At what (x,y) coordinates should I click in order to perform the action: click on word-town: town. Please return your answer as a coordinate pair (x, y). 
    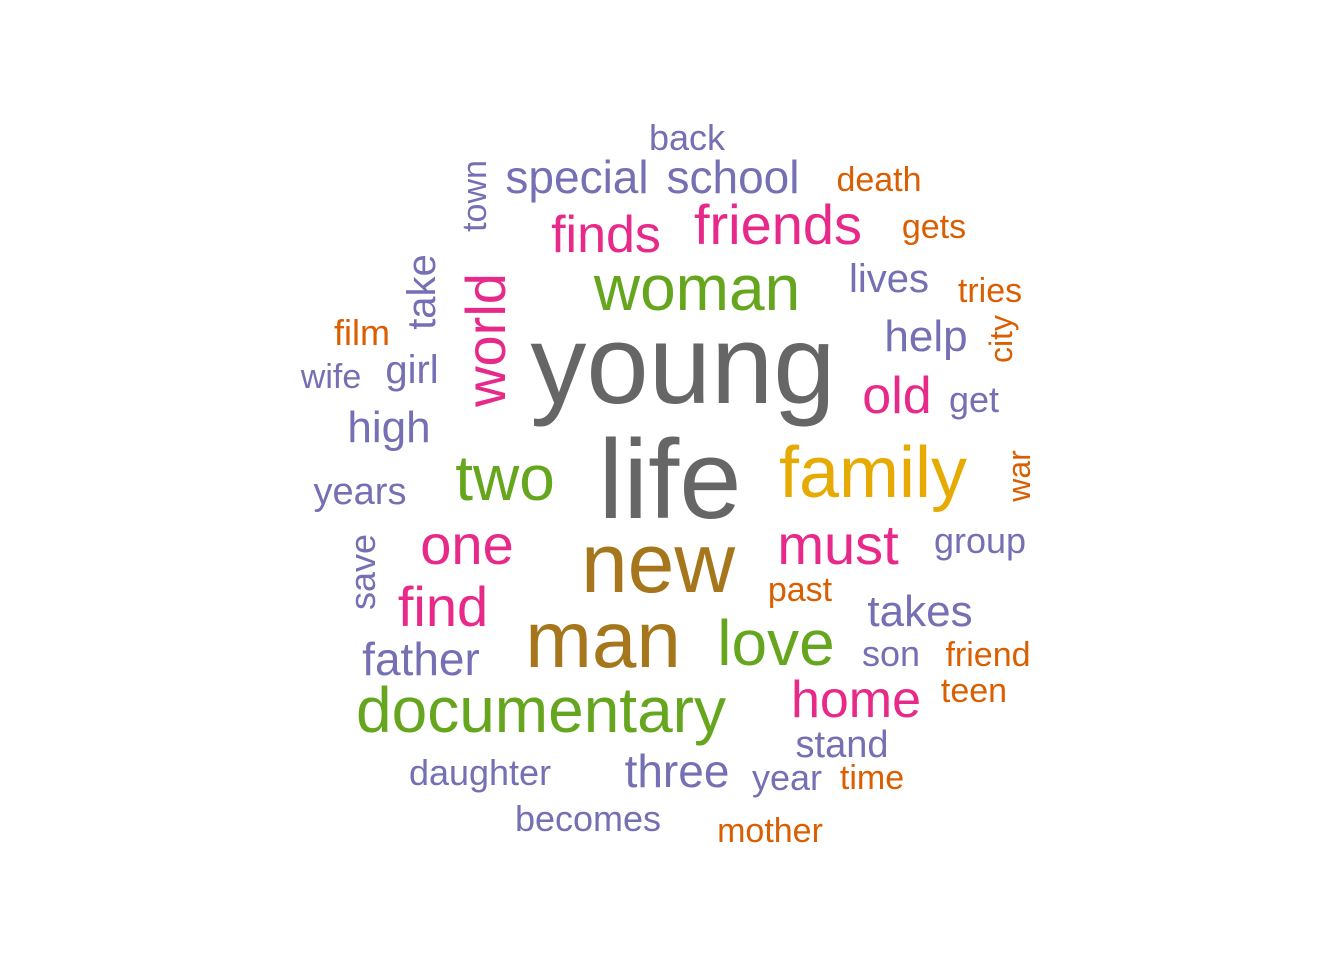
    Looking at the image, I should click on (475, 196).